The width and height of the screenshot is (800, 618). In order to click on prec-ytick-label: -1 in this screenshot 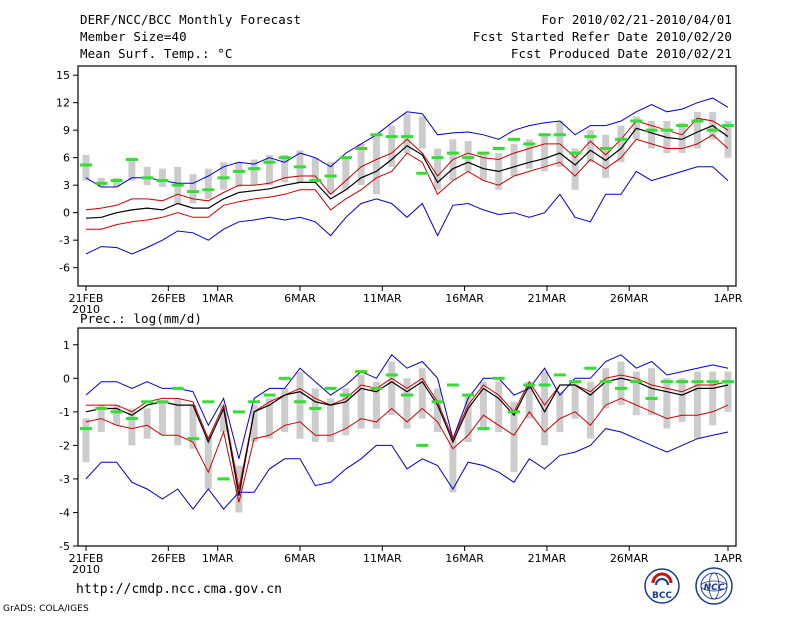, I will do `click(64, 412)`.